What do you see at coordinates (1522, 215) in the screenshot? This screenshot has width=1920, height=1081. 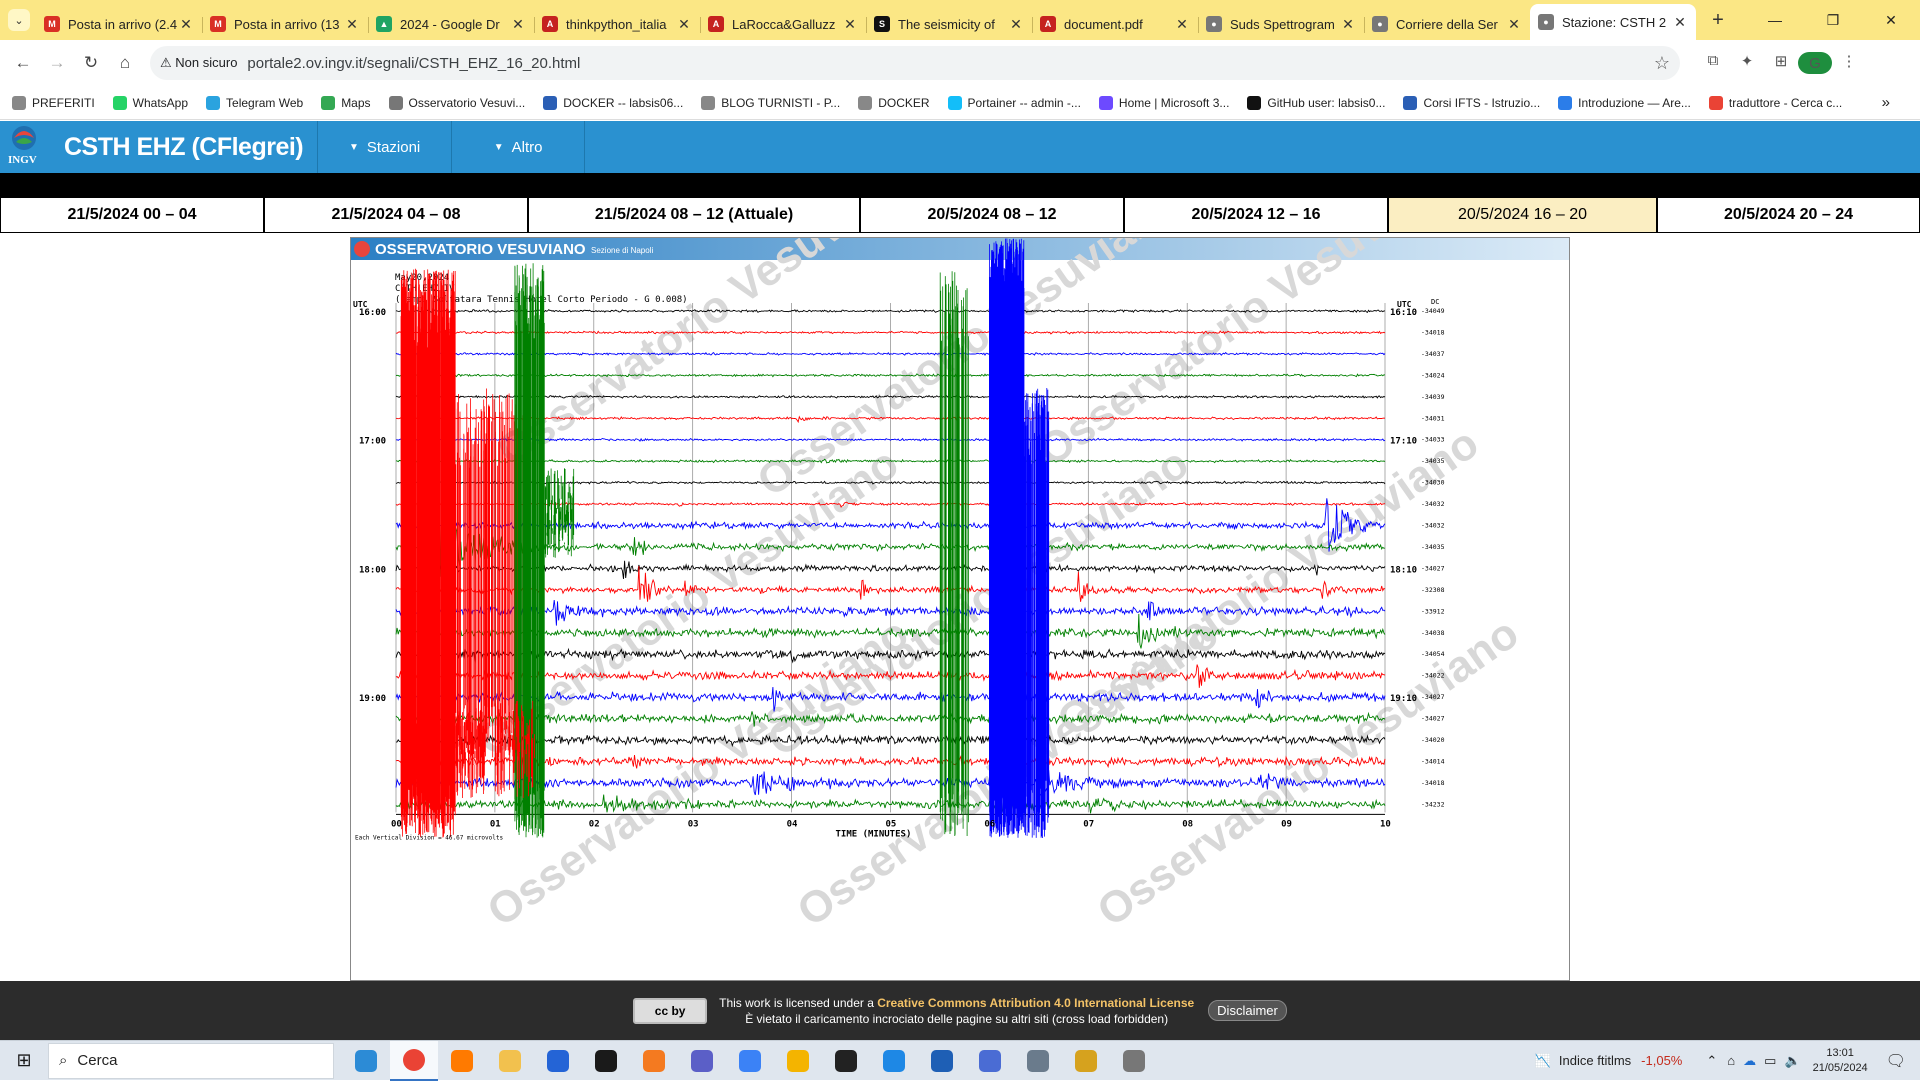 I see `time-tab: 20/5/2024 16 – 20` at bounding box center [1522, 215].